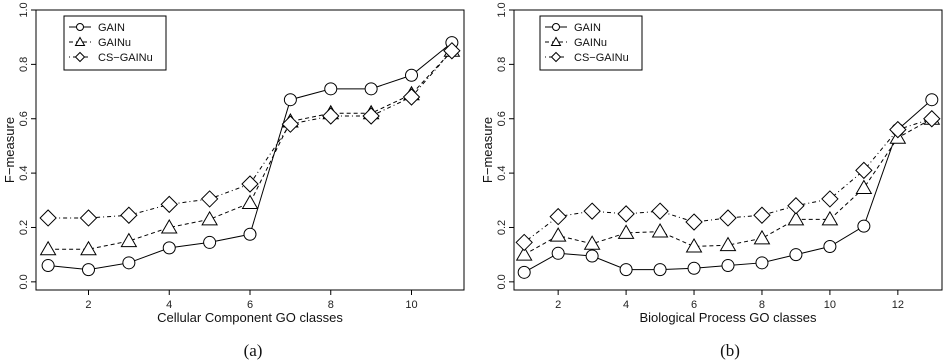  What do you see at coordinates (24, 118) in the screenshot?
I see `y-tick-label: 0.6` at bounding box center [24, 118].